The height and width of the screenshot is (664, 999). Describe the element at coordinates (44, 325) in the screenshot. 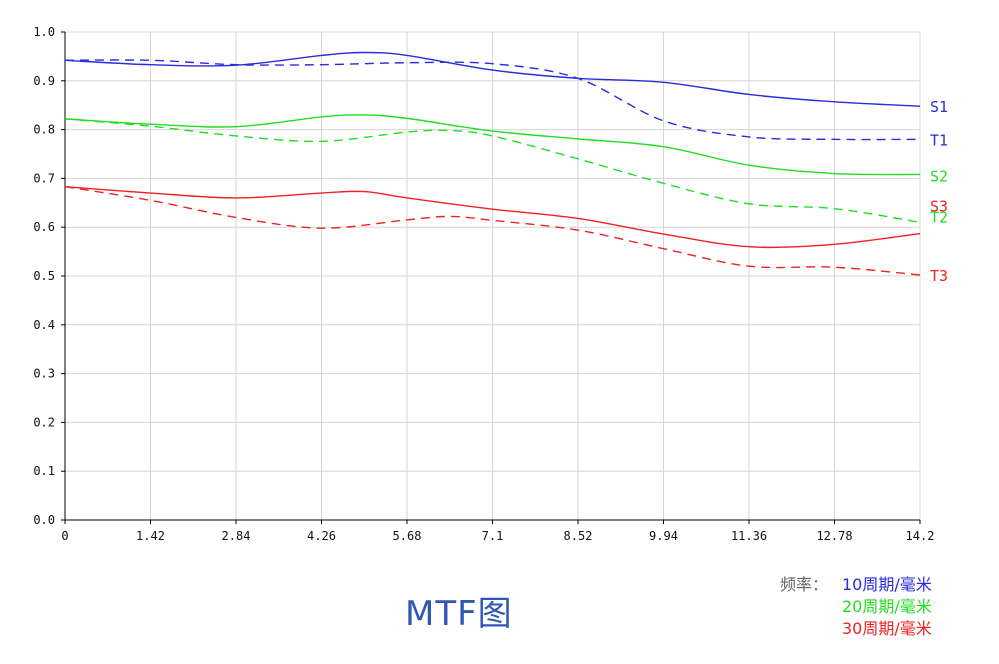

I see `y-tick-label: 0.4` at that location.